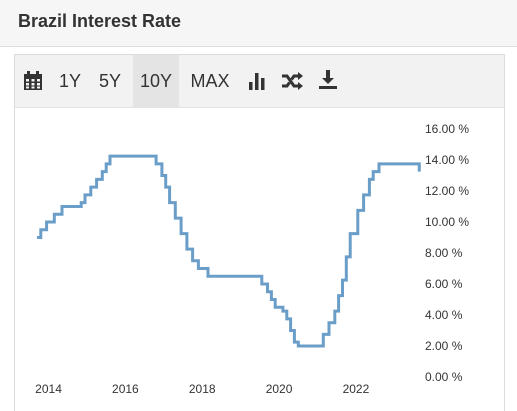  I want to click on page-title: Brazil Interest Rate, so click(100, 21).